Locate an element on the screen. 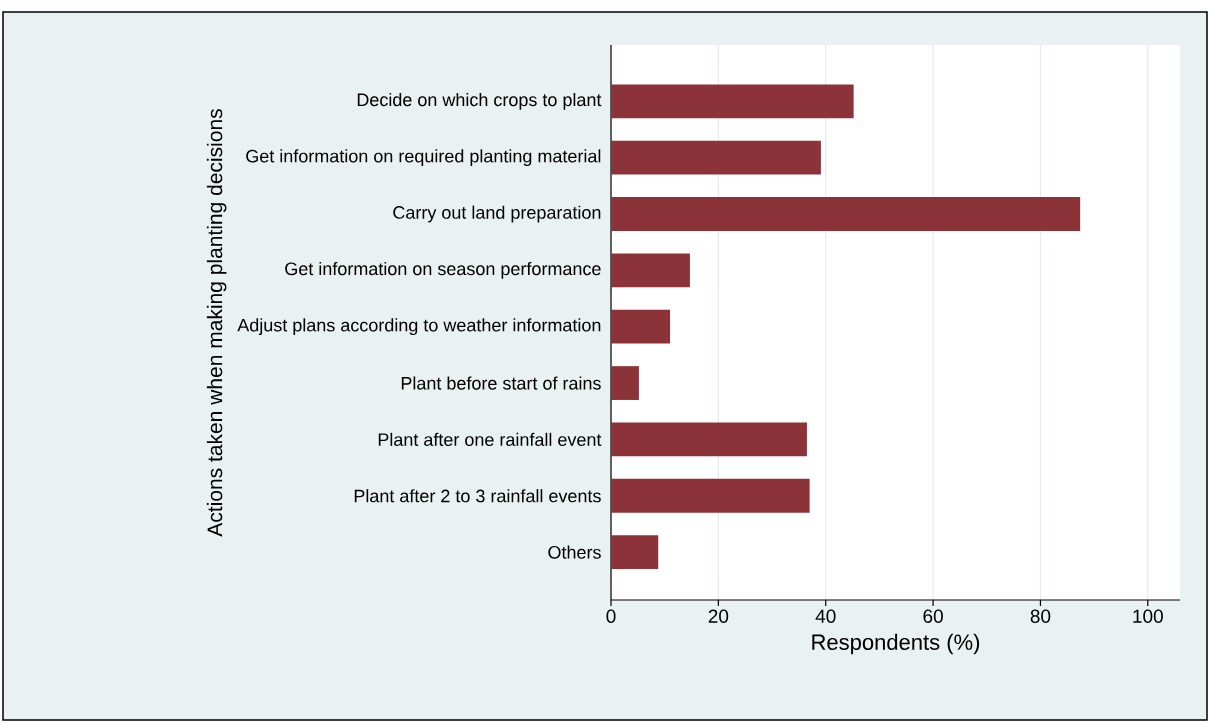  x-tick-label: 20 is located at coordinates (718, 616).